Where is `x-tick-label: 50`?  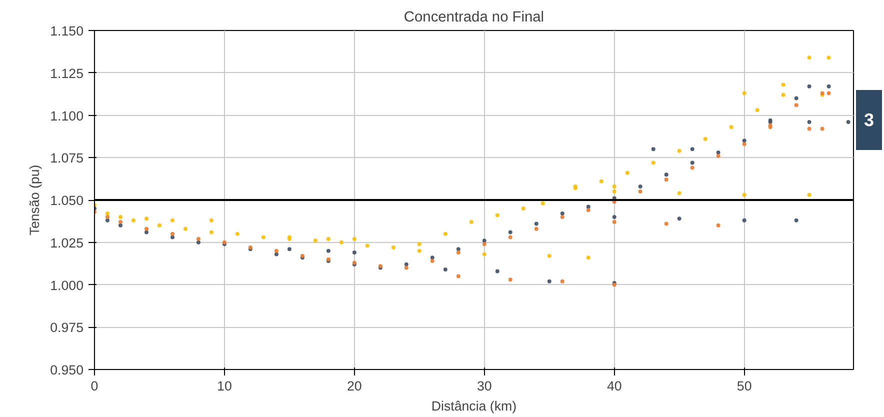
x-tick-label: 50 is located at coordinates (744, 386).